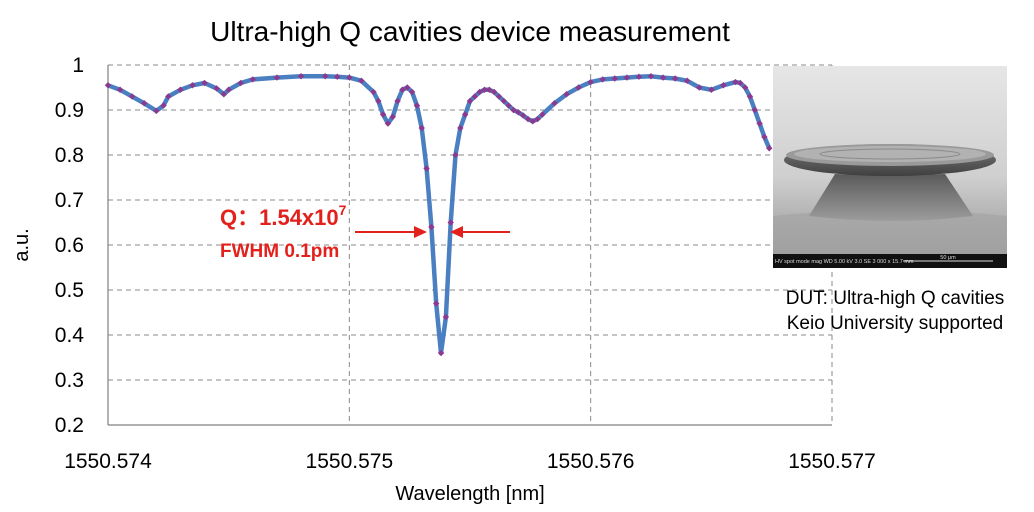  What do you see at coordinates (470, 31) in the screenshot?
I see `chart-title: Ultra-high Q cavities device measurement` at bounding box center [470, 31].